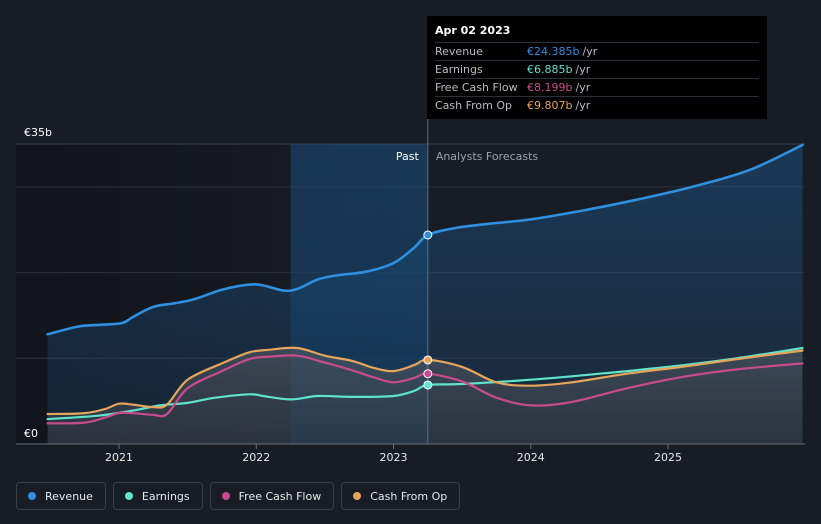  What do you see at coordinates (394, 457) in the screenshot?
I see `x-tick-label: 2023` at bounding box center [394, 457].